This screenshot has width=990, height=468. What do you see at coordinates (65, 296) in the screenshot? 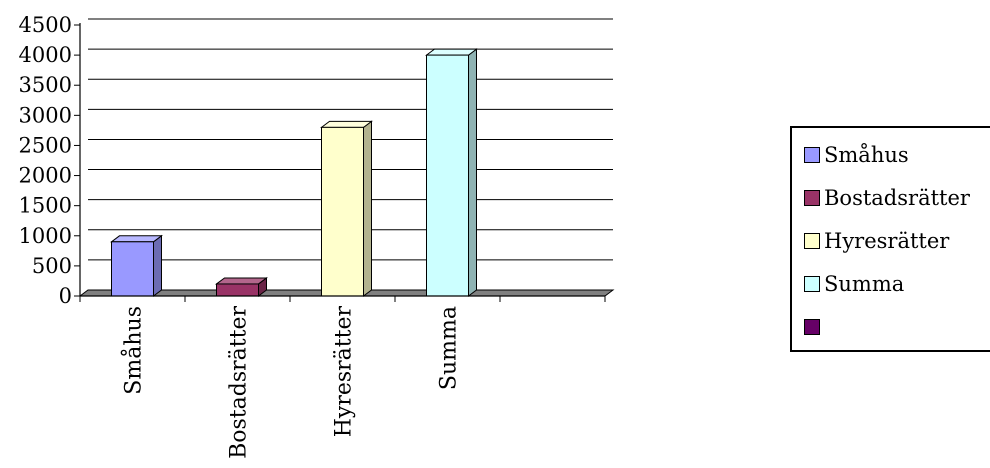
I see `y-tick-label: 0` at bounding box center [65, 296].